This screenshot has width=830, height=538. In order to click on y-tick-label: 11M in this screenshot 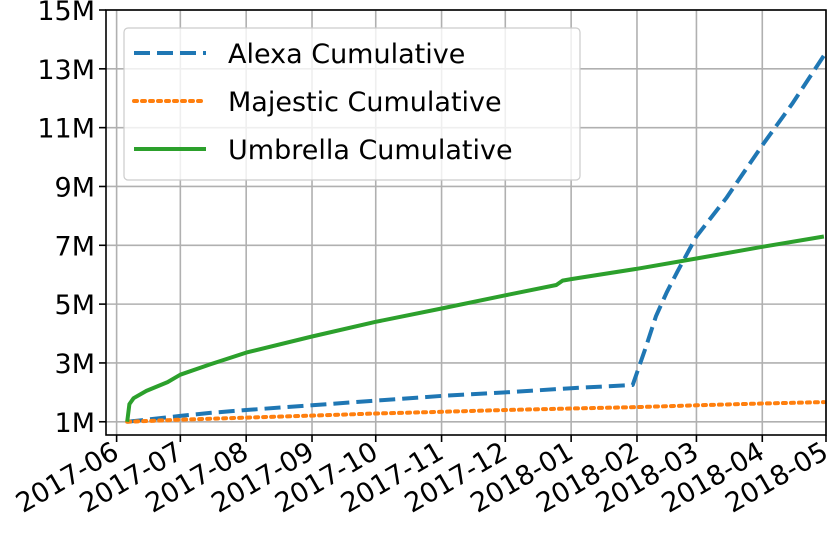, I will do `click(66, 129)`.